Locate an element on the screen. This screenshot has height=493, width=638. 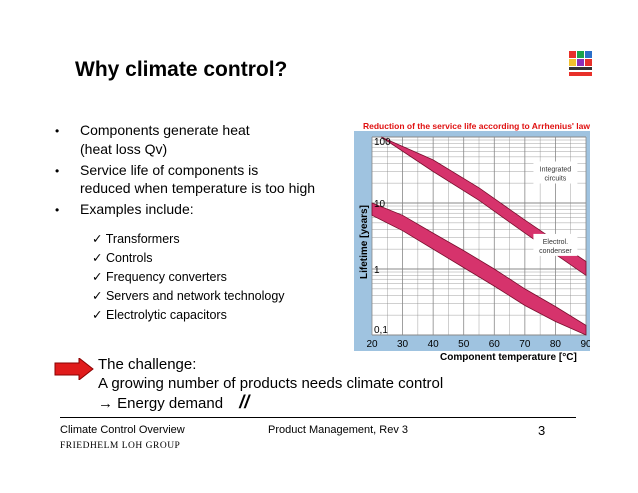
company-name: FRIEDHELM LOH GROUP is located at coordinates (120, 446).